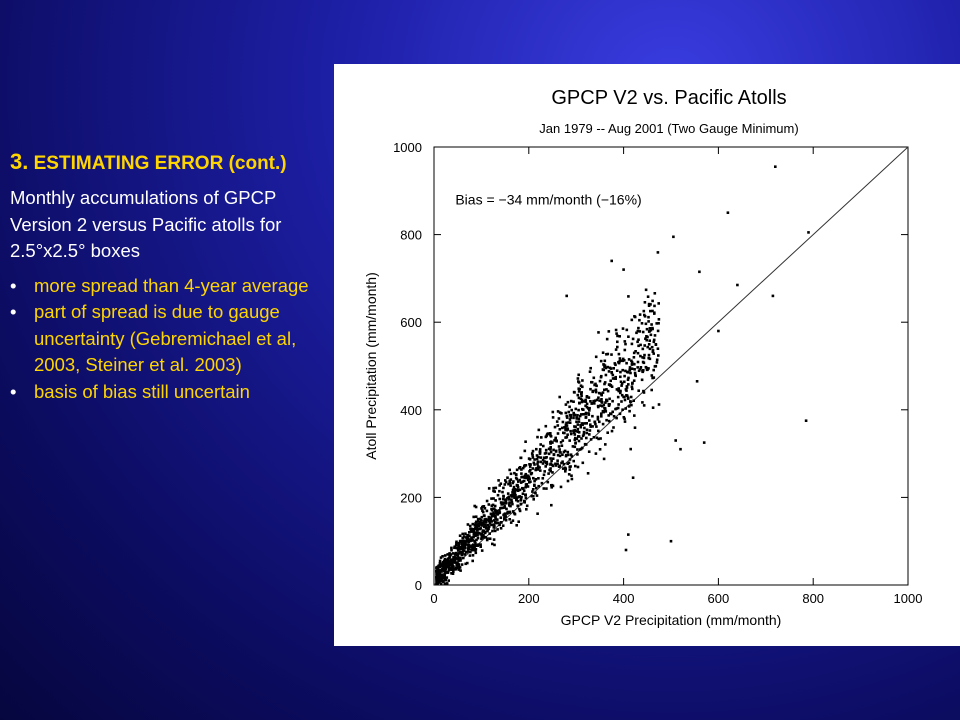 Image resolution: width=960 pixels, height=720 pixels. What do you see at coordinates (908, 598) in the screenshot?
I see `x-tick-label: 1000` at bounding box center [908, 598].